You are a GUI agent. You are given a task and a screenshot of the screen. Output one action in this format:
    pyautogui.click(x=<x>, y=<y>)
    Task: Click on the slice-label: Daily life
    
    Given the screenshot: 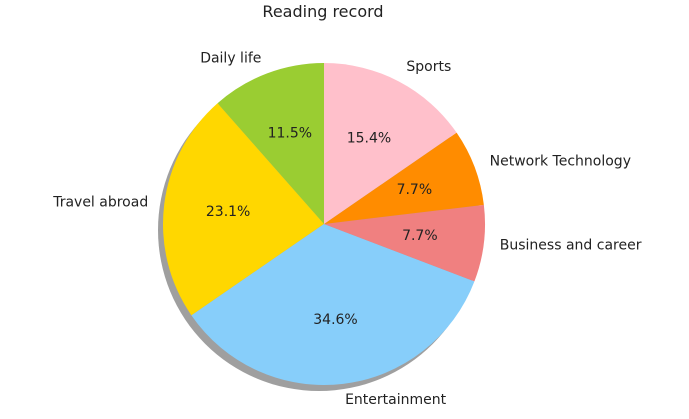 What is the action you would take?
    pyautogui.click(x=230, y=58)
    